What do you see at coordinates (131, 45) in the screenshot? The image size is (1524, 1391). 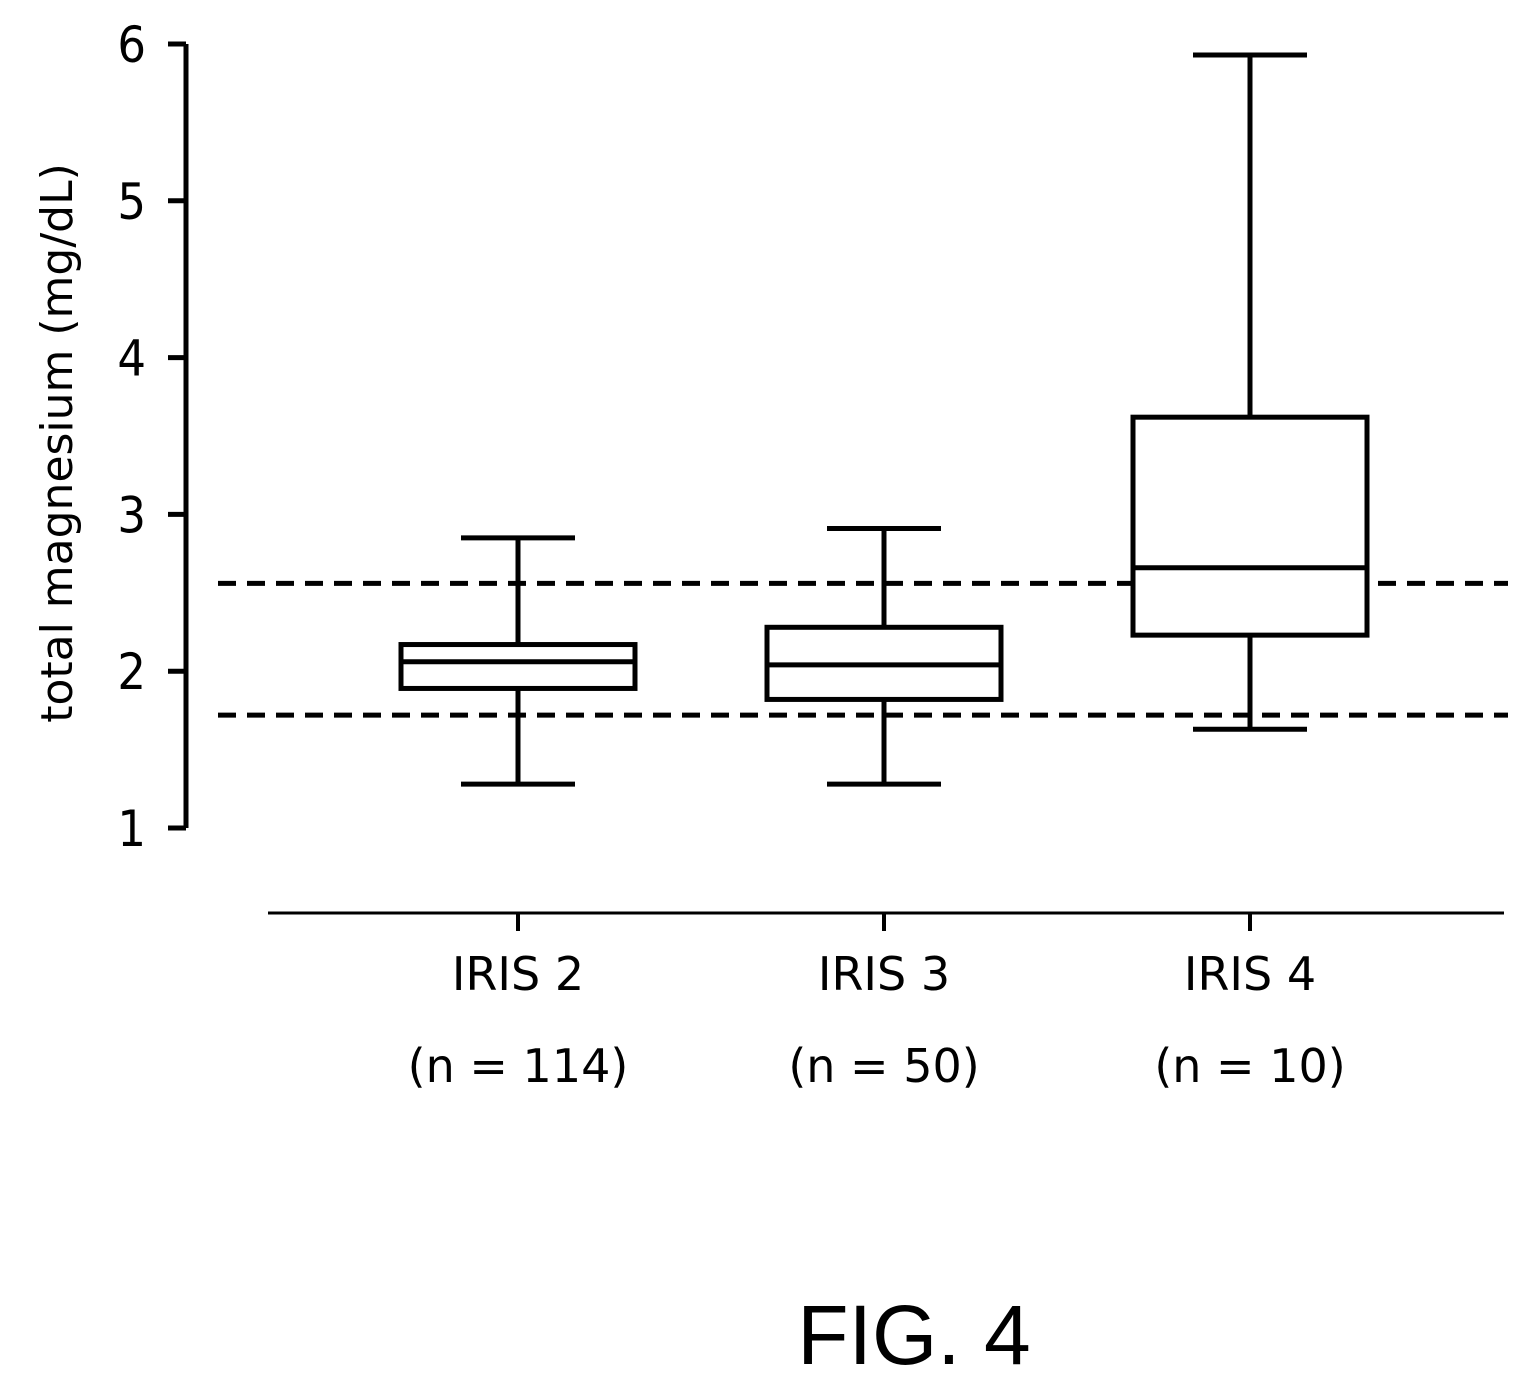 I see `y-tick-label: 6` at bounding box center [131, 45].